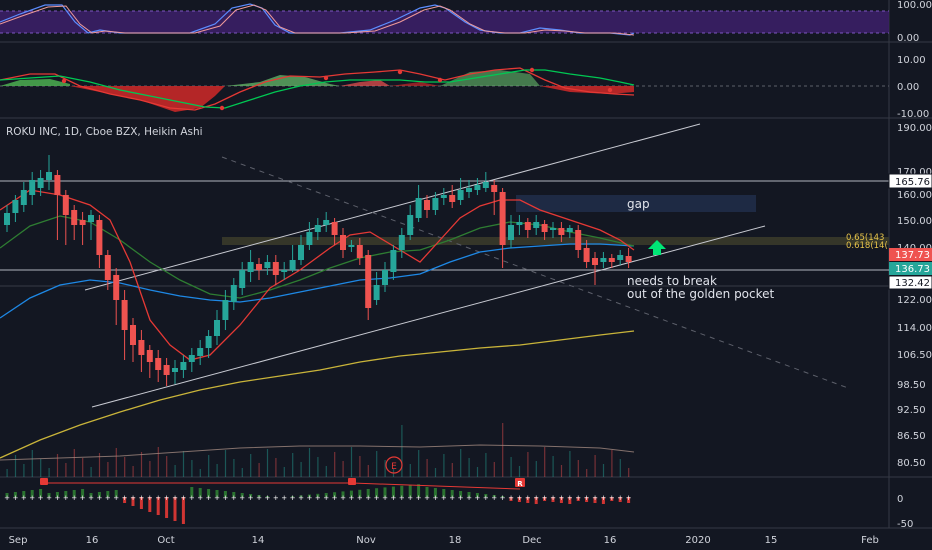  Describe the element at coordinates (531, 540) in the screenshot. I see `time-tick: Dec` at that location.